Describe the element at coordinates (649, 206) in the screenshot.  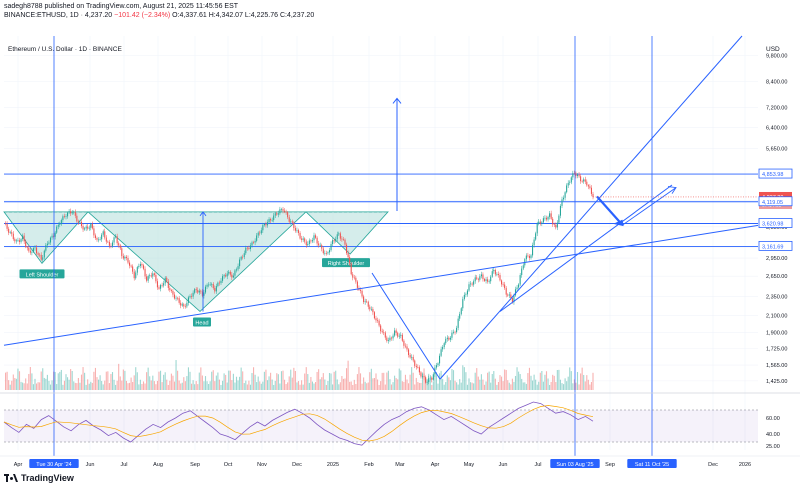
I see `forecast-up-arrow` at that location.